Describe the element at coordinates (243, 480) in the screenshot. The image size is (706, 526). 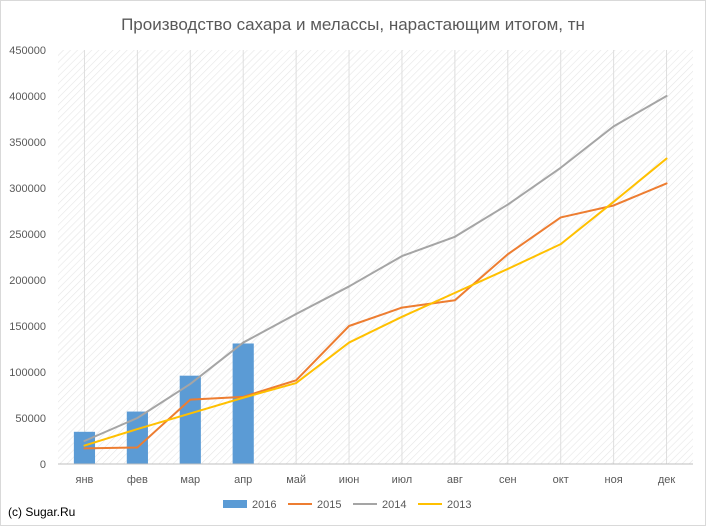
I see `x-tick-label: апр` at that location.